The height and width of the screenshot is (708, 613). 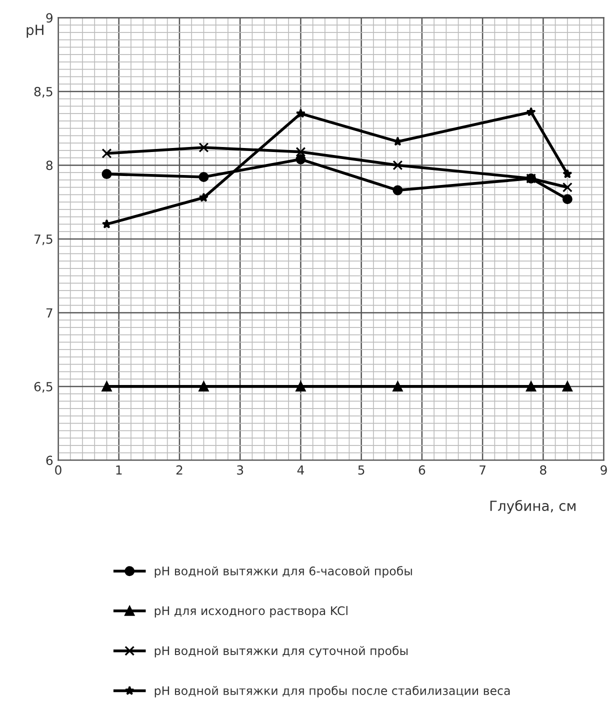 I want to click on x-axis-title: Глубина, см, so click(x=533, y=507).